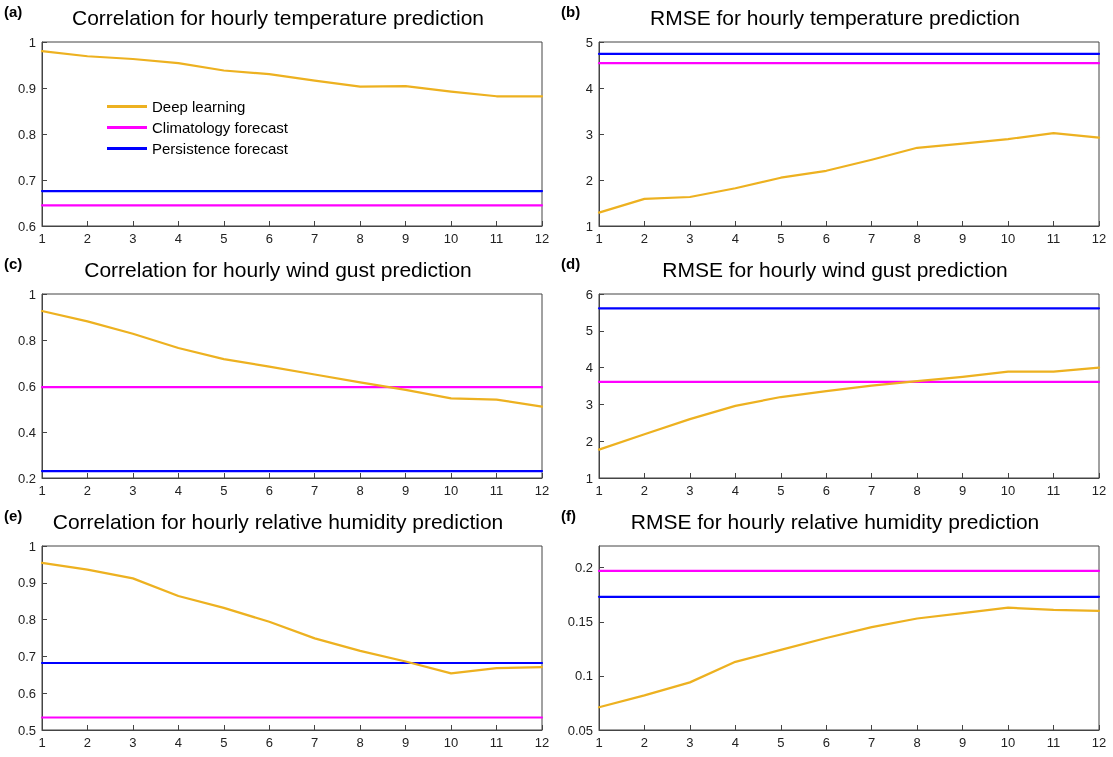  What do you see at coordinates (220, 148) in the screenshot?
I see `legend-label: Persistence forecast` at bounding box center [220, 148].